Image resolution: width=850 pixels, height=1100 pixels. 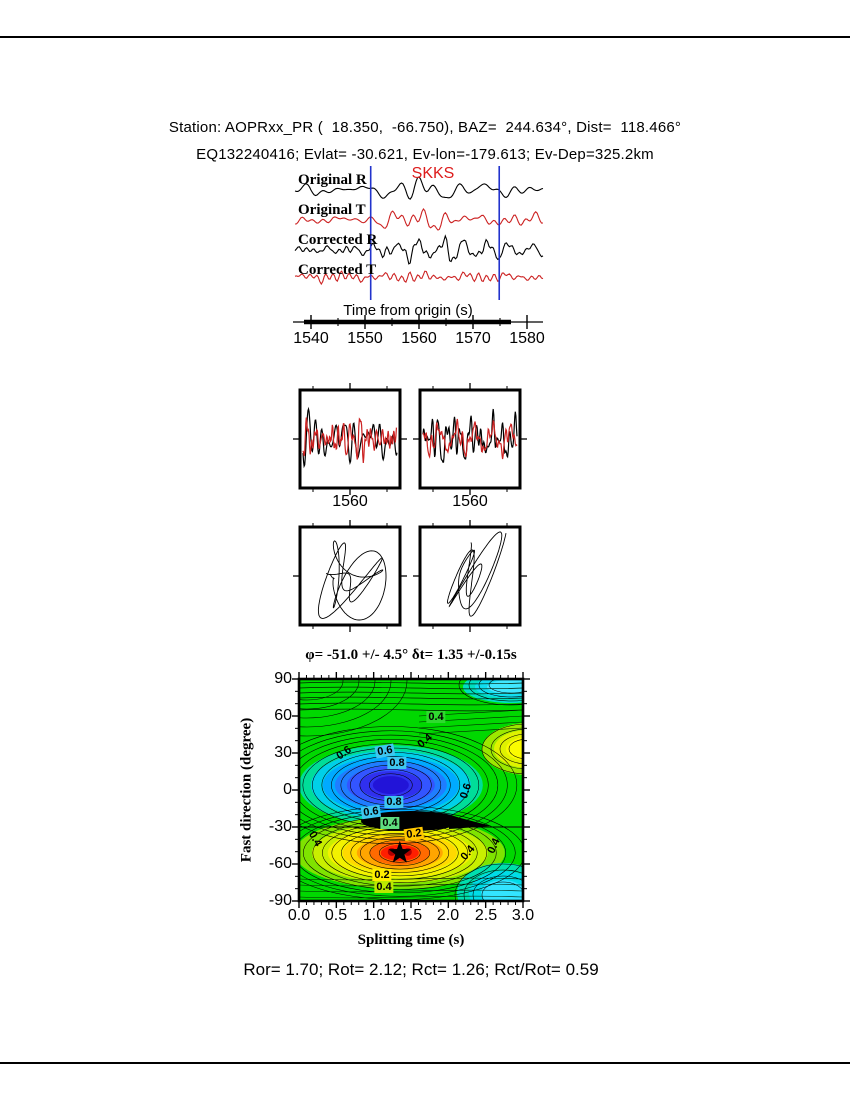 I want to click on contour-xtick-4: 2.0, so click(x=448, y=915).